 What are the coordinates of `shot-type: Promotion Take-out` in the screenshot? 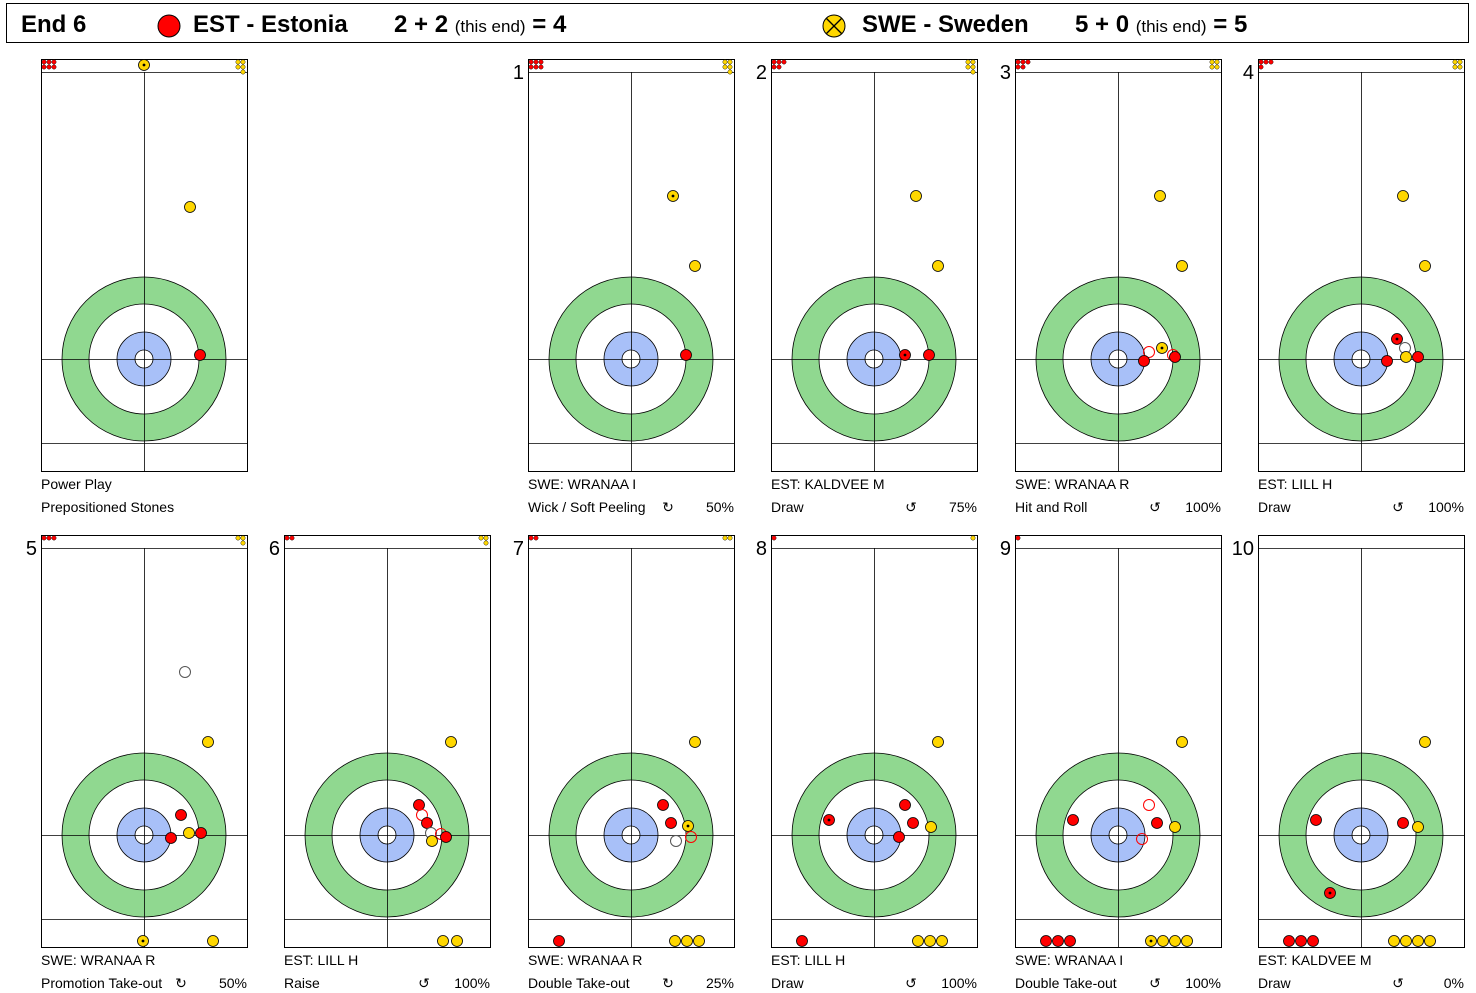 It's located at (102, 983).